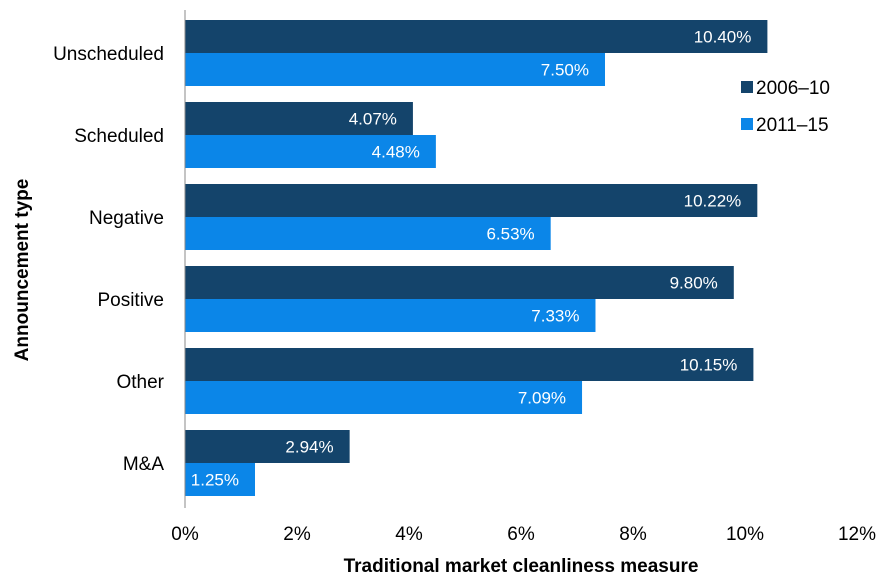  I want to click on legend-label-1: 2006–10, so click(793, 88).